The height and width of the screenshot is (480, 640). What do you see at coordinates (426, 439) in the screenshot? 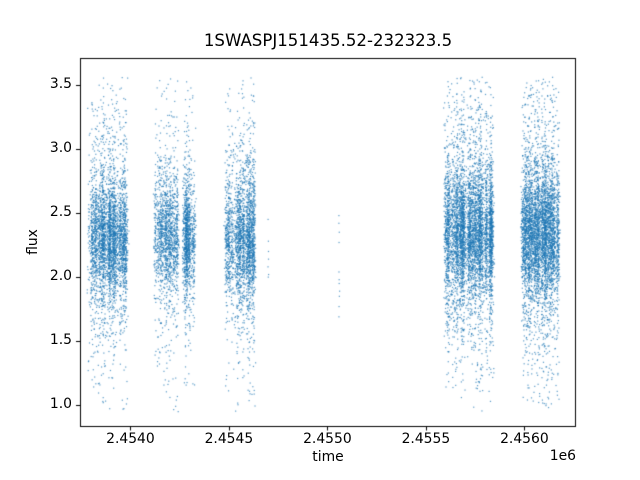
I see `x-tick-label: 2.4555` at bounding box center [426, 439].